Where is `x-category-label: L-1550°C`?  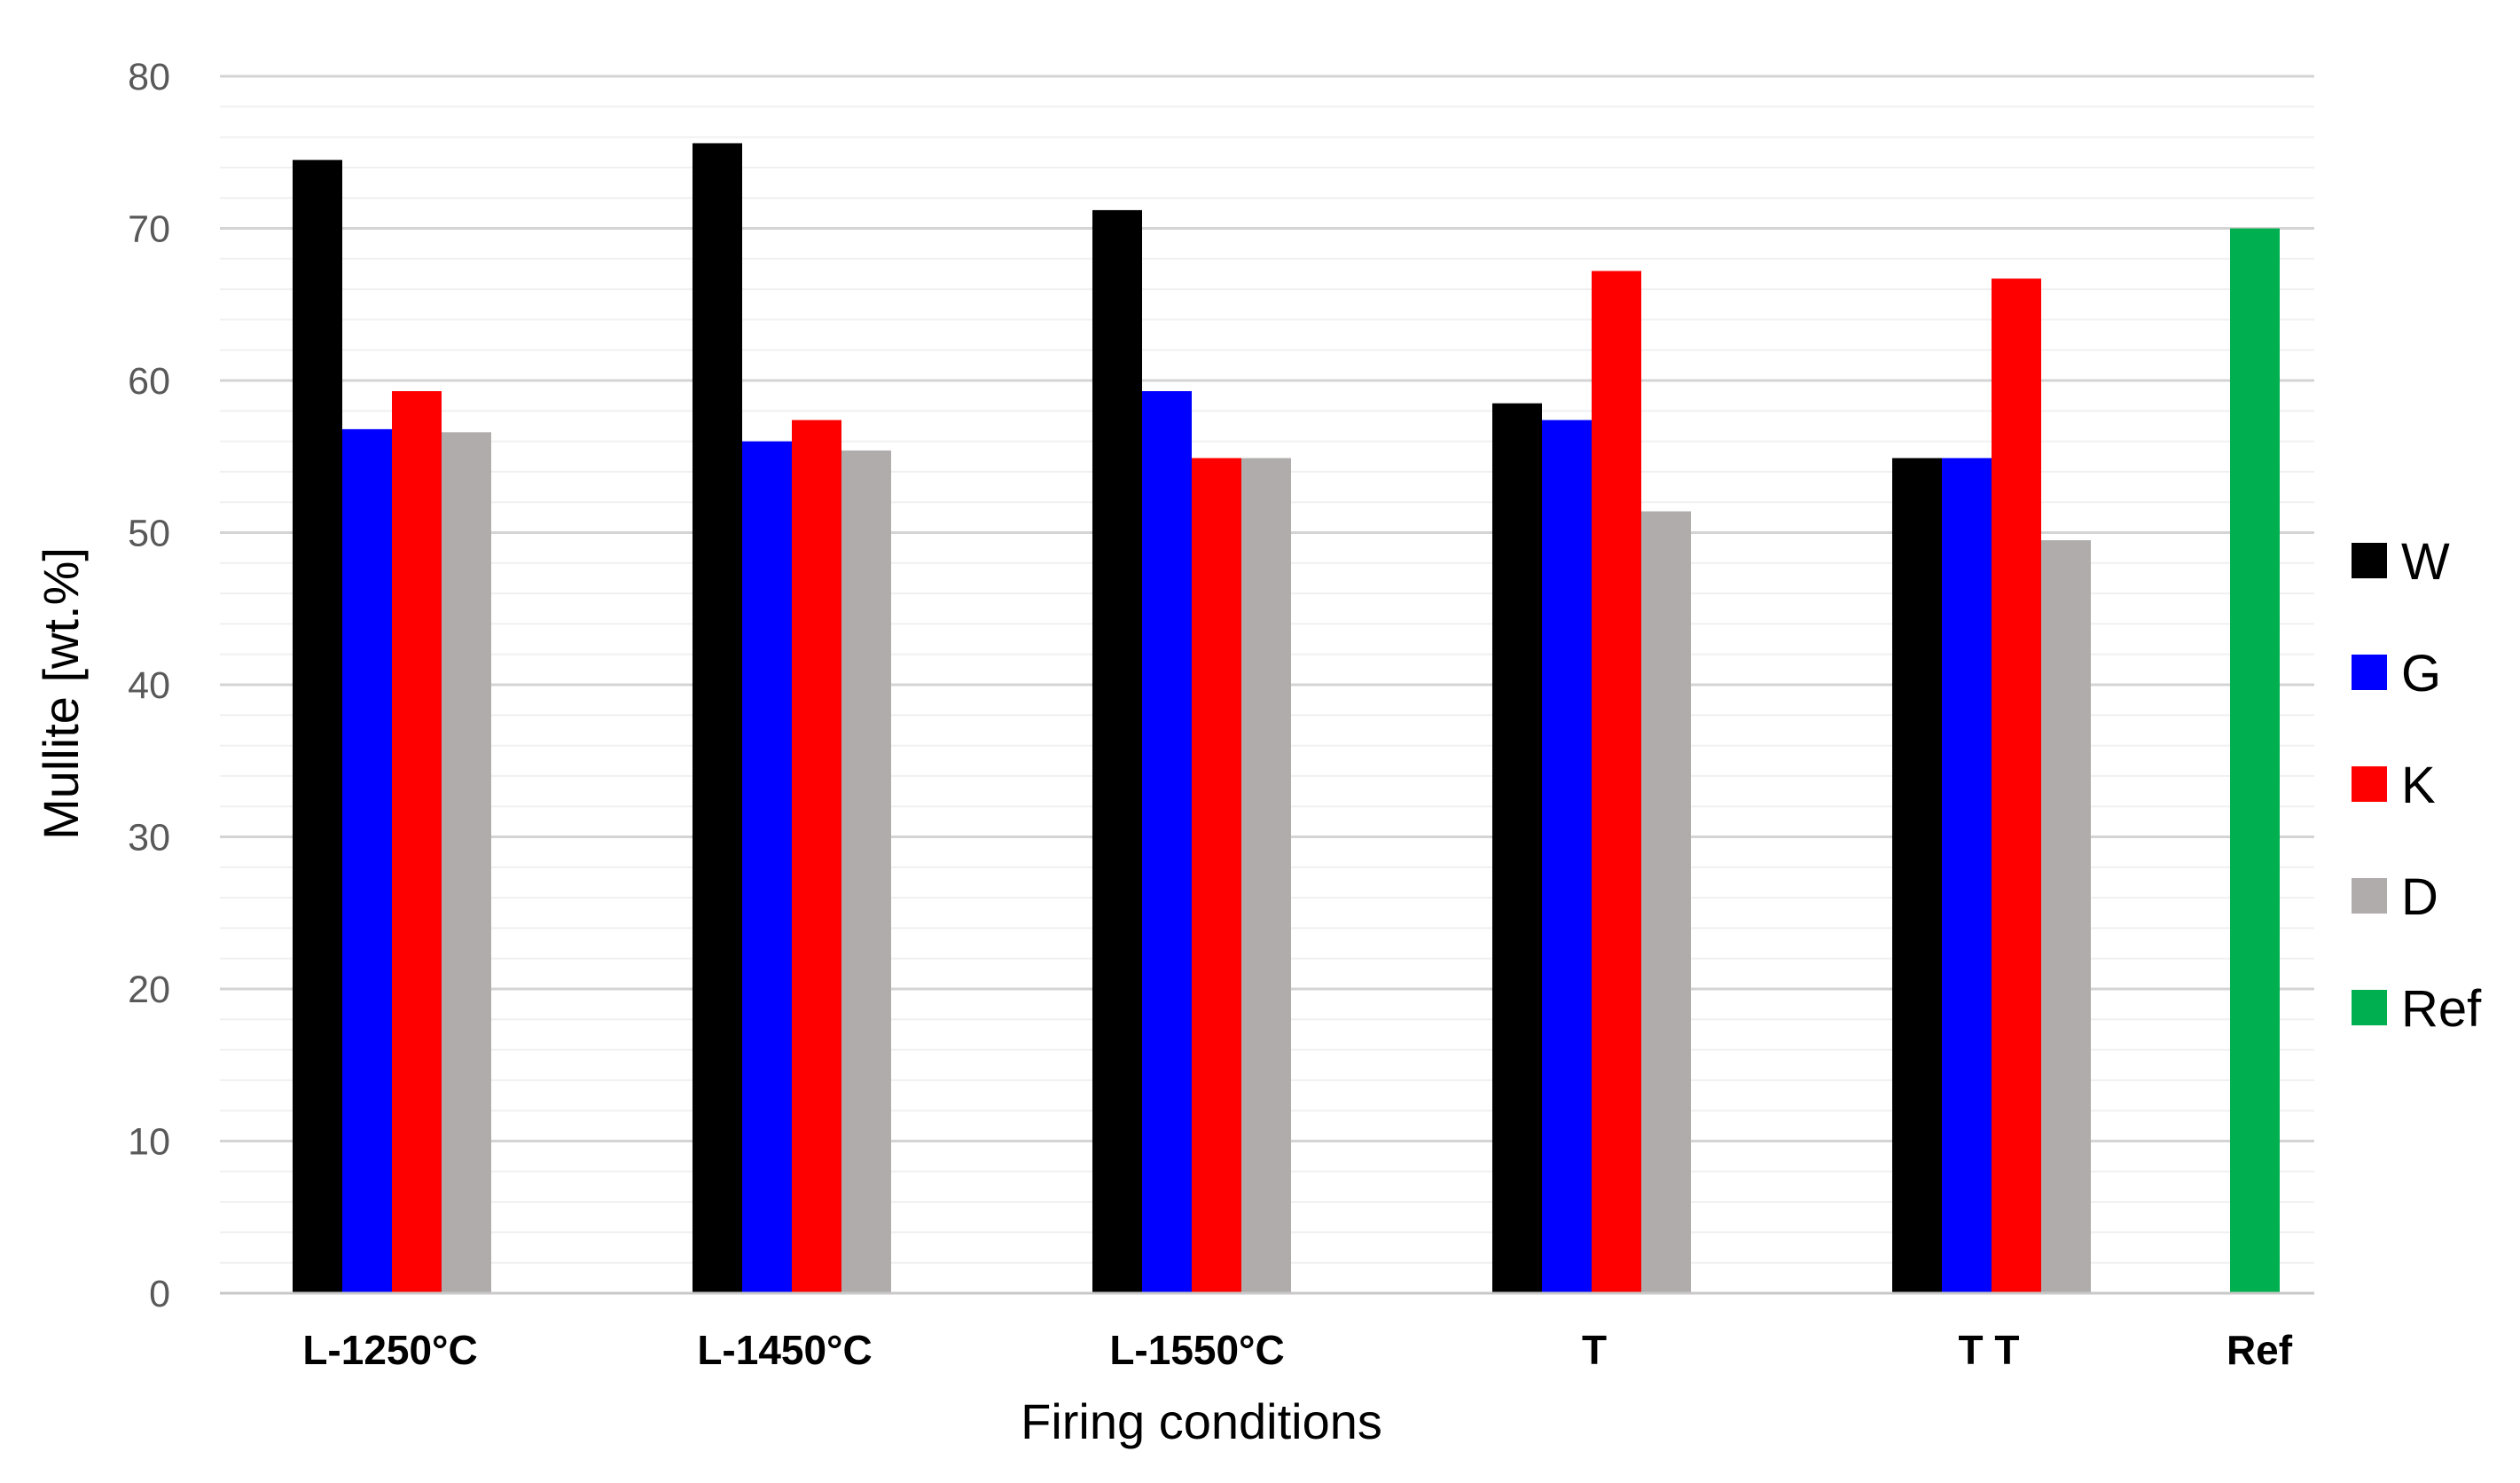
x-category-label: L-1550°C is located at coordinates (1196, 1350).